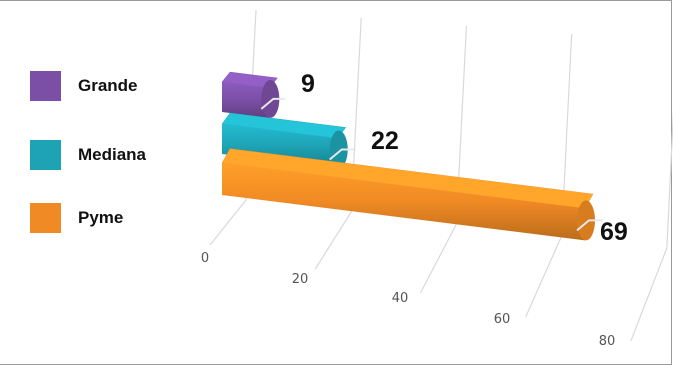  I want to click on bar-grande, so click(246, 100).